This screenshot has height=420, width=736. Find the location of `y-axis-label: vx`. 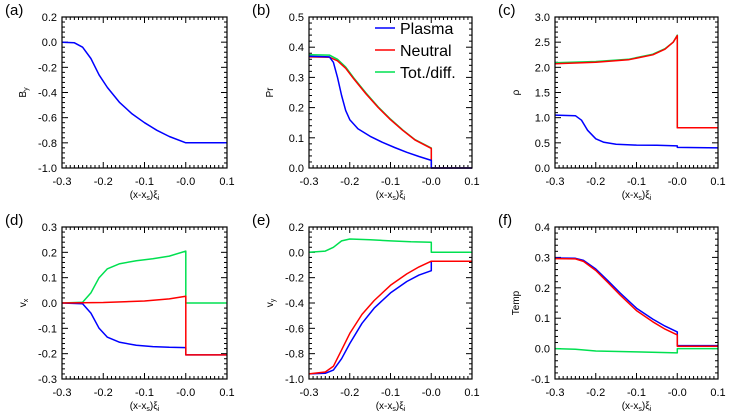

y-axis-label: vx is located at coordinates (24, 302).